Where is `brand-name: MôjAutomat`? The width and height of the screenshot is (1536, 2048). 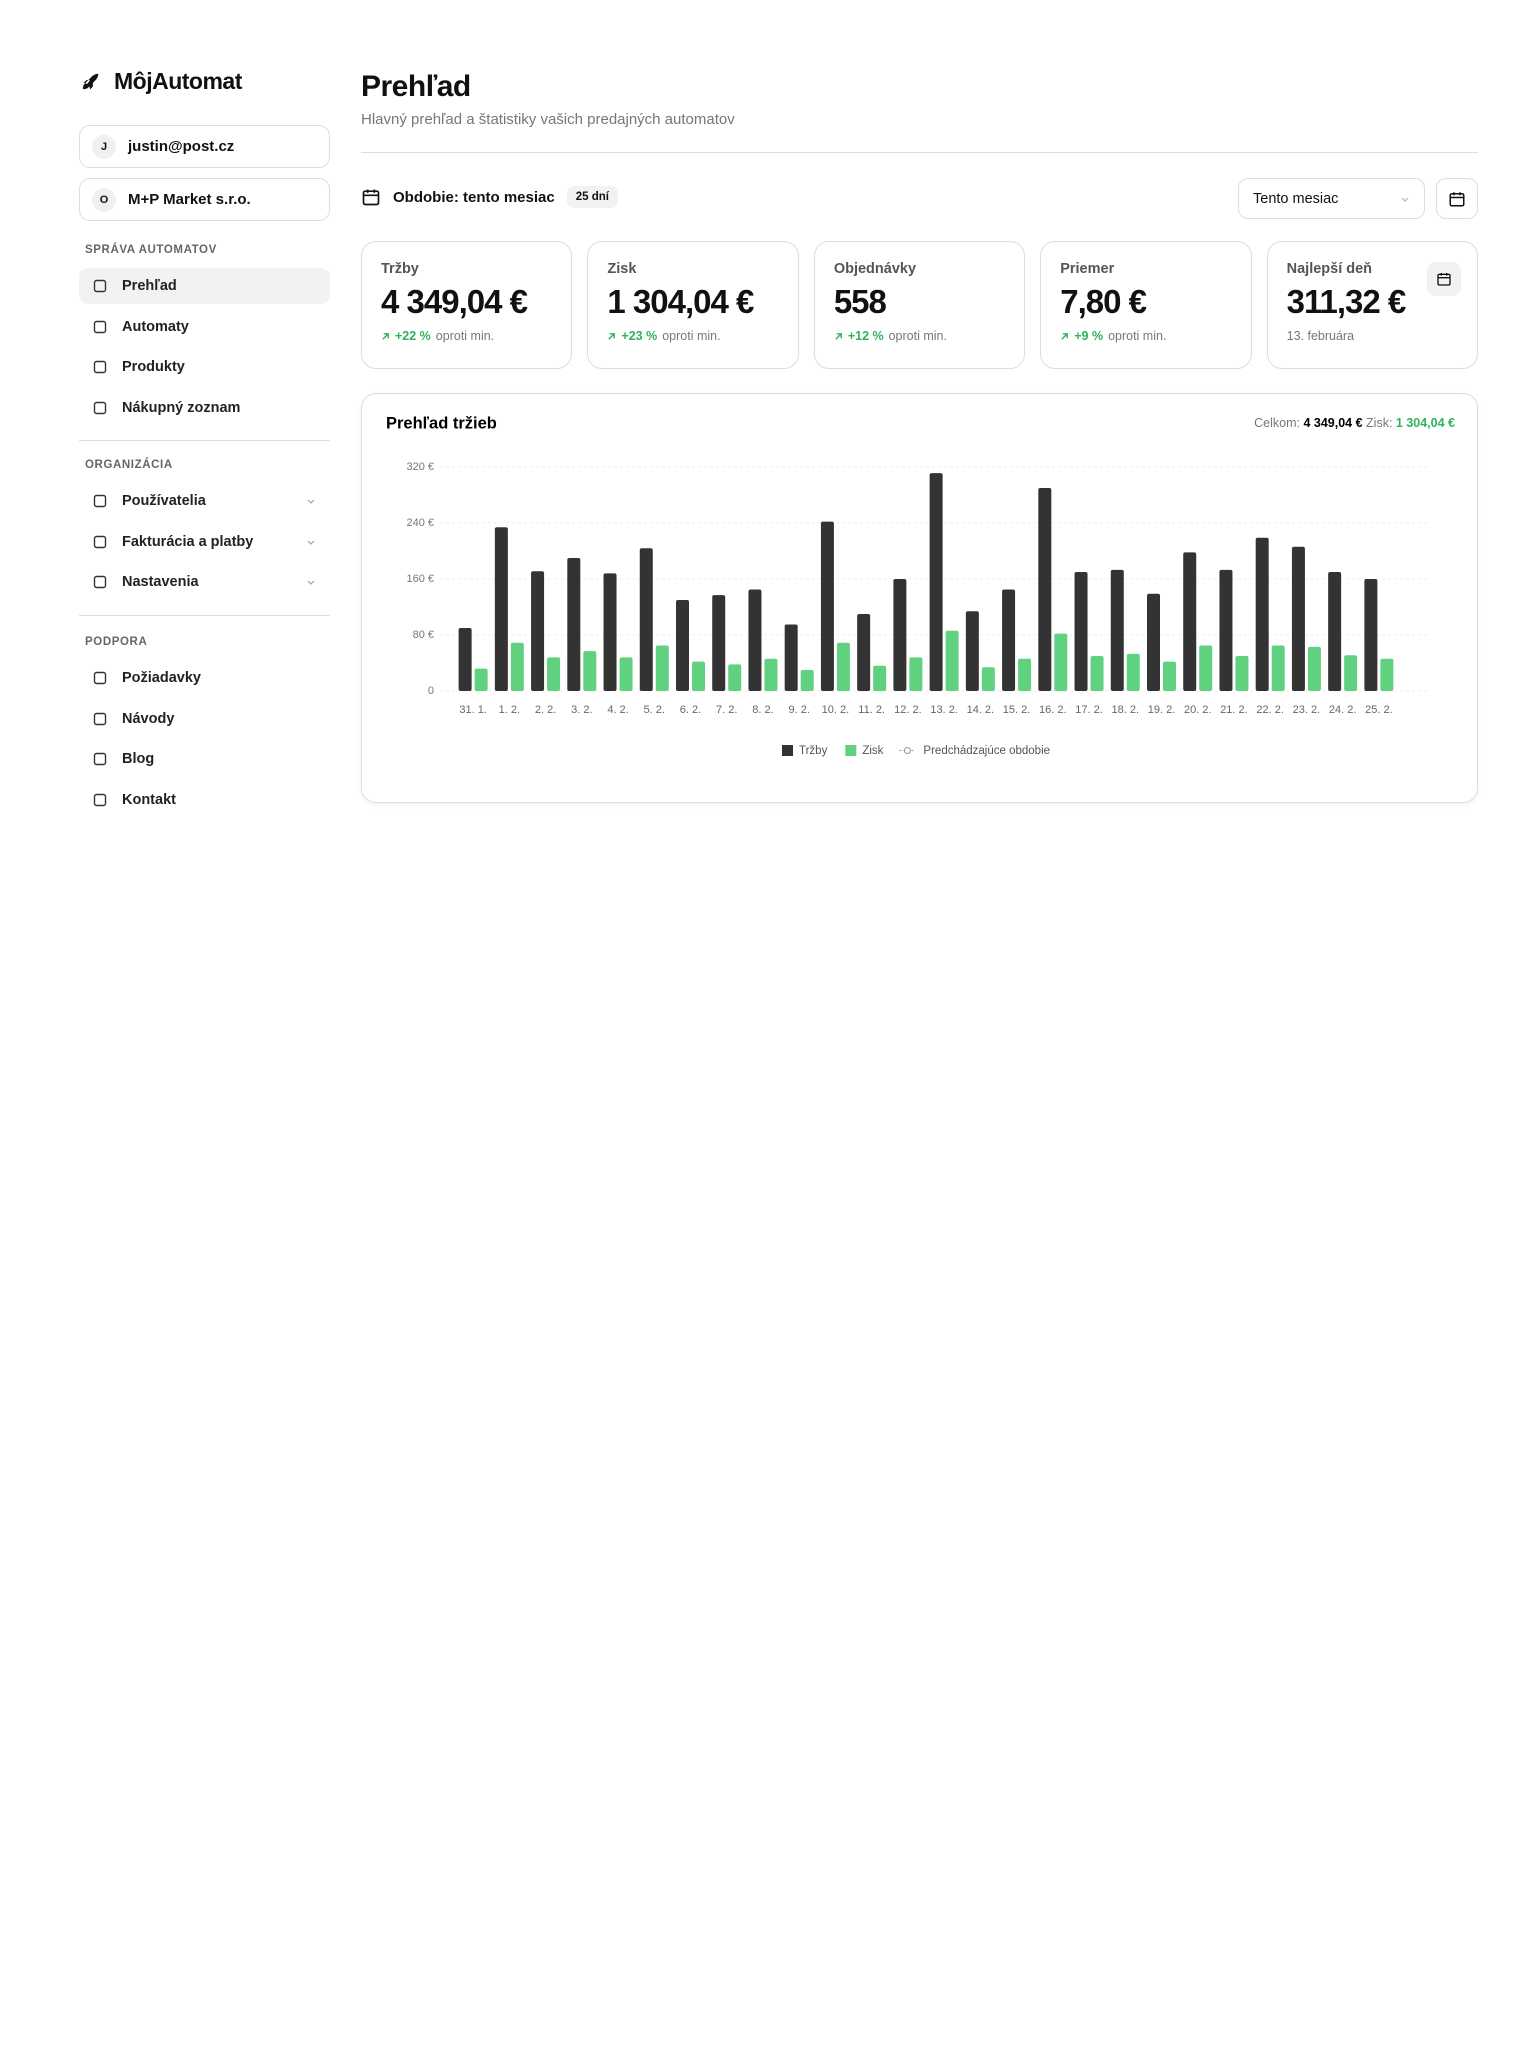
brand-name: MôjAutomat is located at coordinates (178, 81).